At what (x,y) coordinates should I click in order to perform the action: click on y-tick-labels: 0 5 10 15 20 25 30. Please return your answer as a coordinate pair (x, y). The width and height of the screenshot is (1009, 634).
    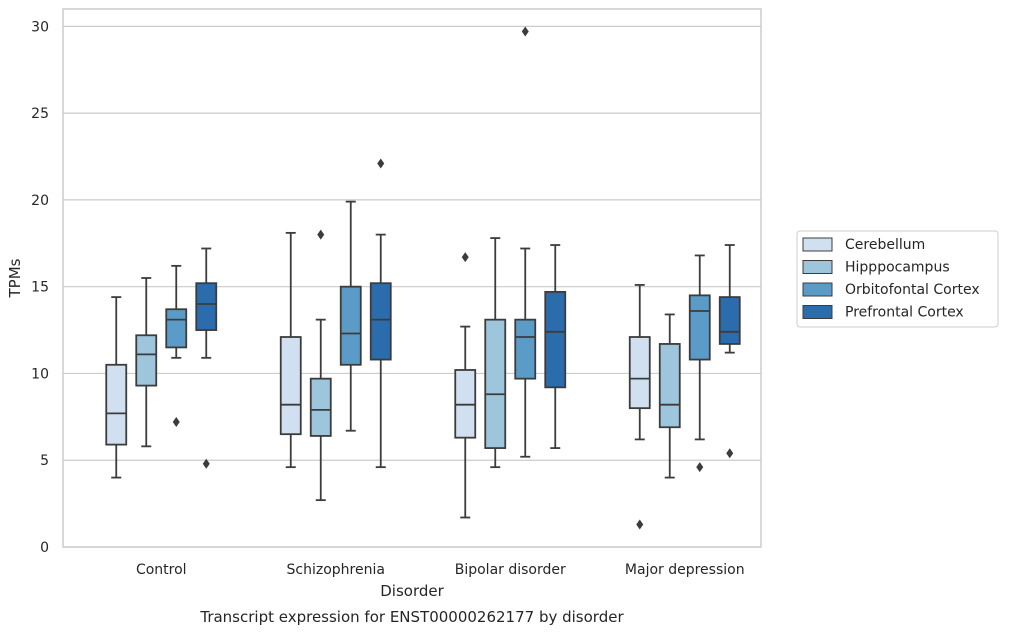
    Looking at the image, I should click on (40, 287).